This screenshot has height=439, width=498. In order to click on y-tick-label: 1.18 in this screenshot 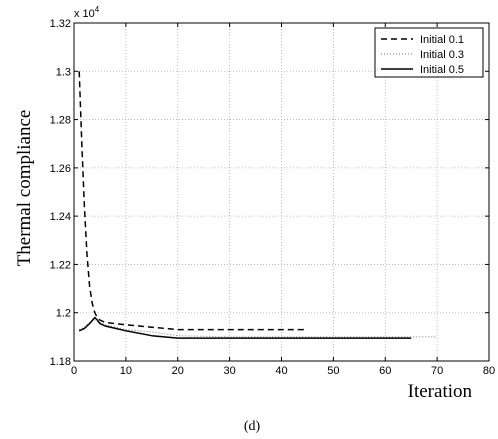, I will do `click(60, 362)`.